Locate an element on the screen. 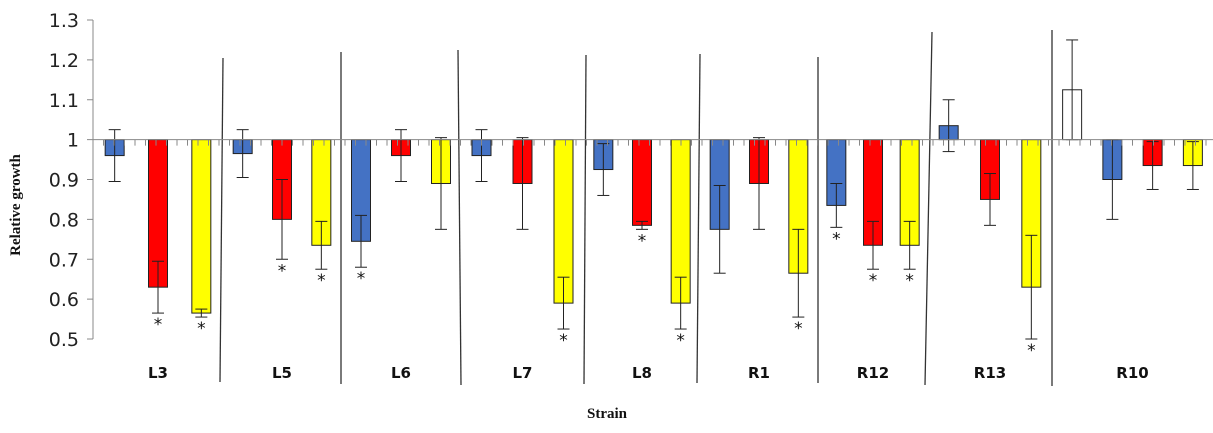 The width and height of the screenshot is (1213, 433). strain-label-r10: R10 is located at coordinates (1132, 373).